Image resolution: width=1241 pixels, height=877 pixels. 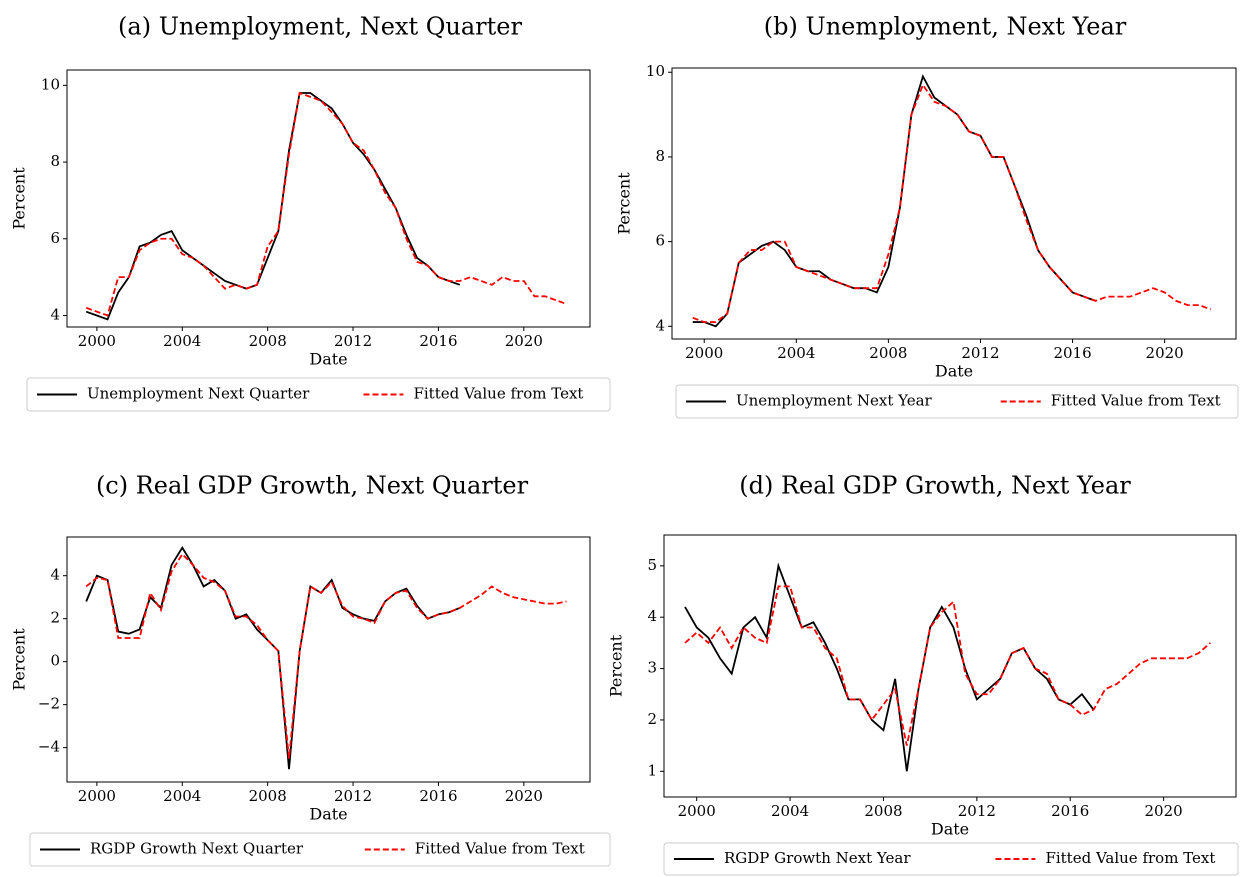 I want to click on y-tick-label: −4, so click(x=49, y=747).